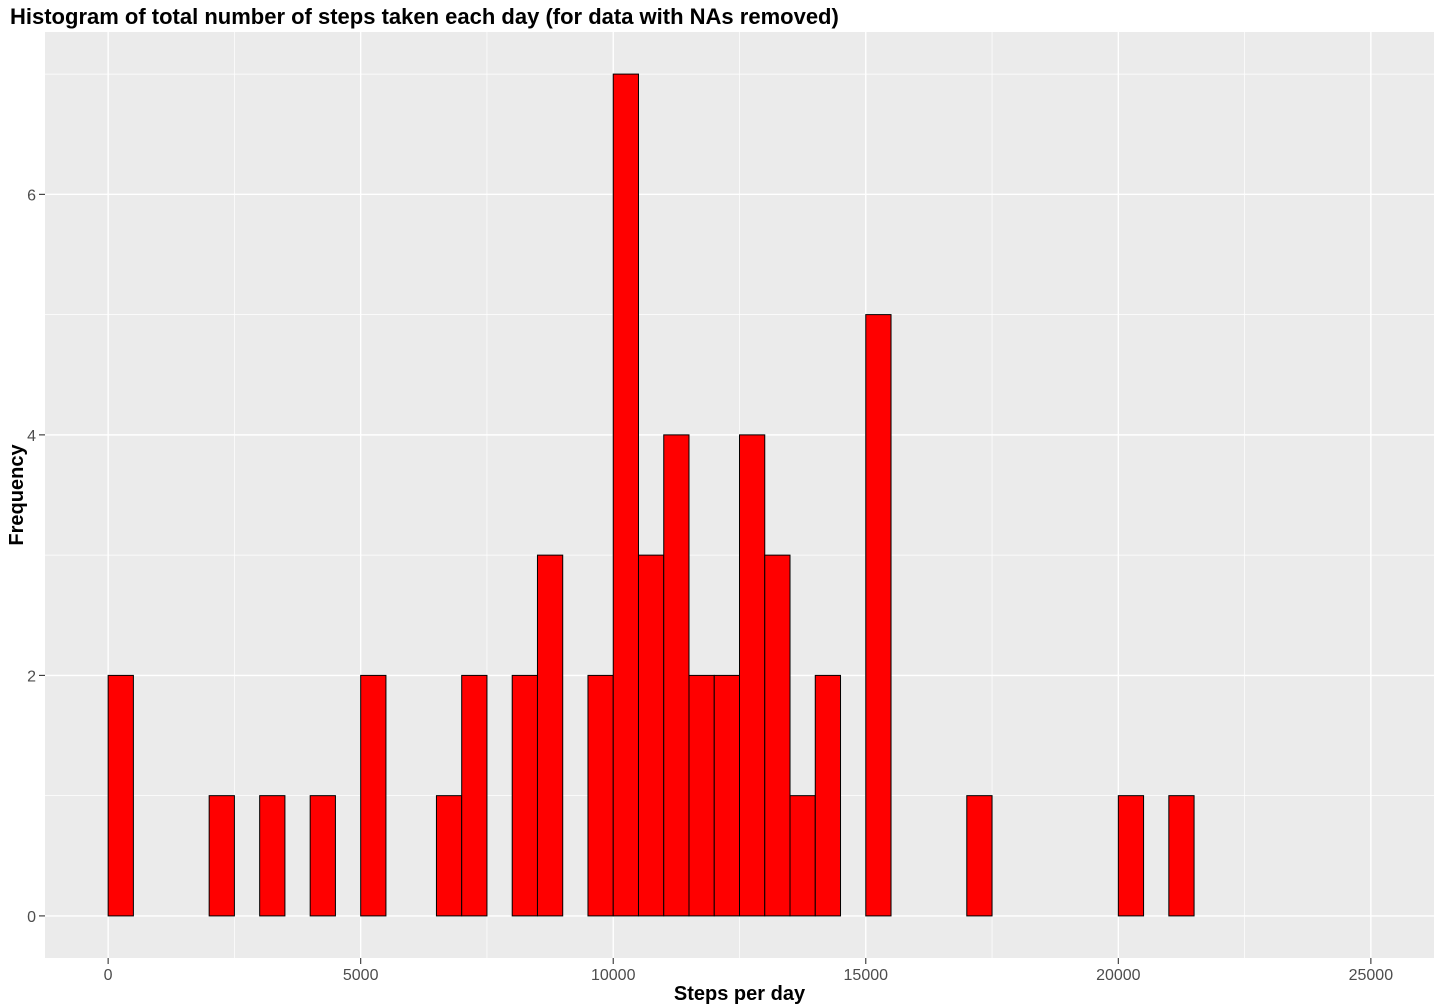  Describe the element at coordinates (31, 676) in the screenshot. I see `y-tick-label: 2` at that location.